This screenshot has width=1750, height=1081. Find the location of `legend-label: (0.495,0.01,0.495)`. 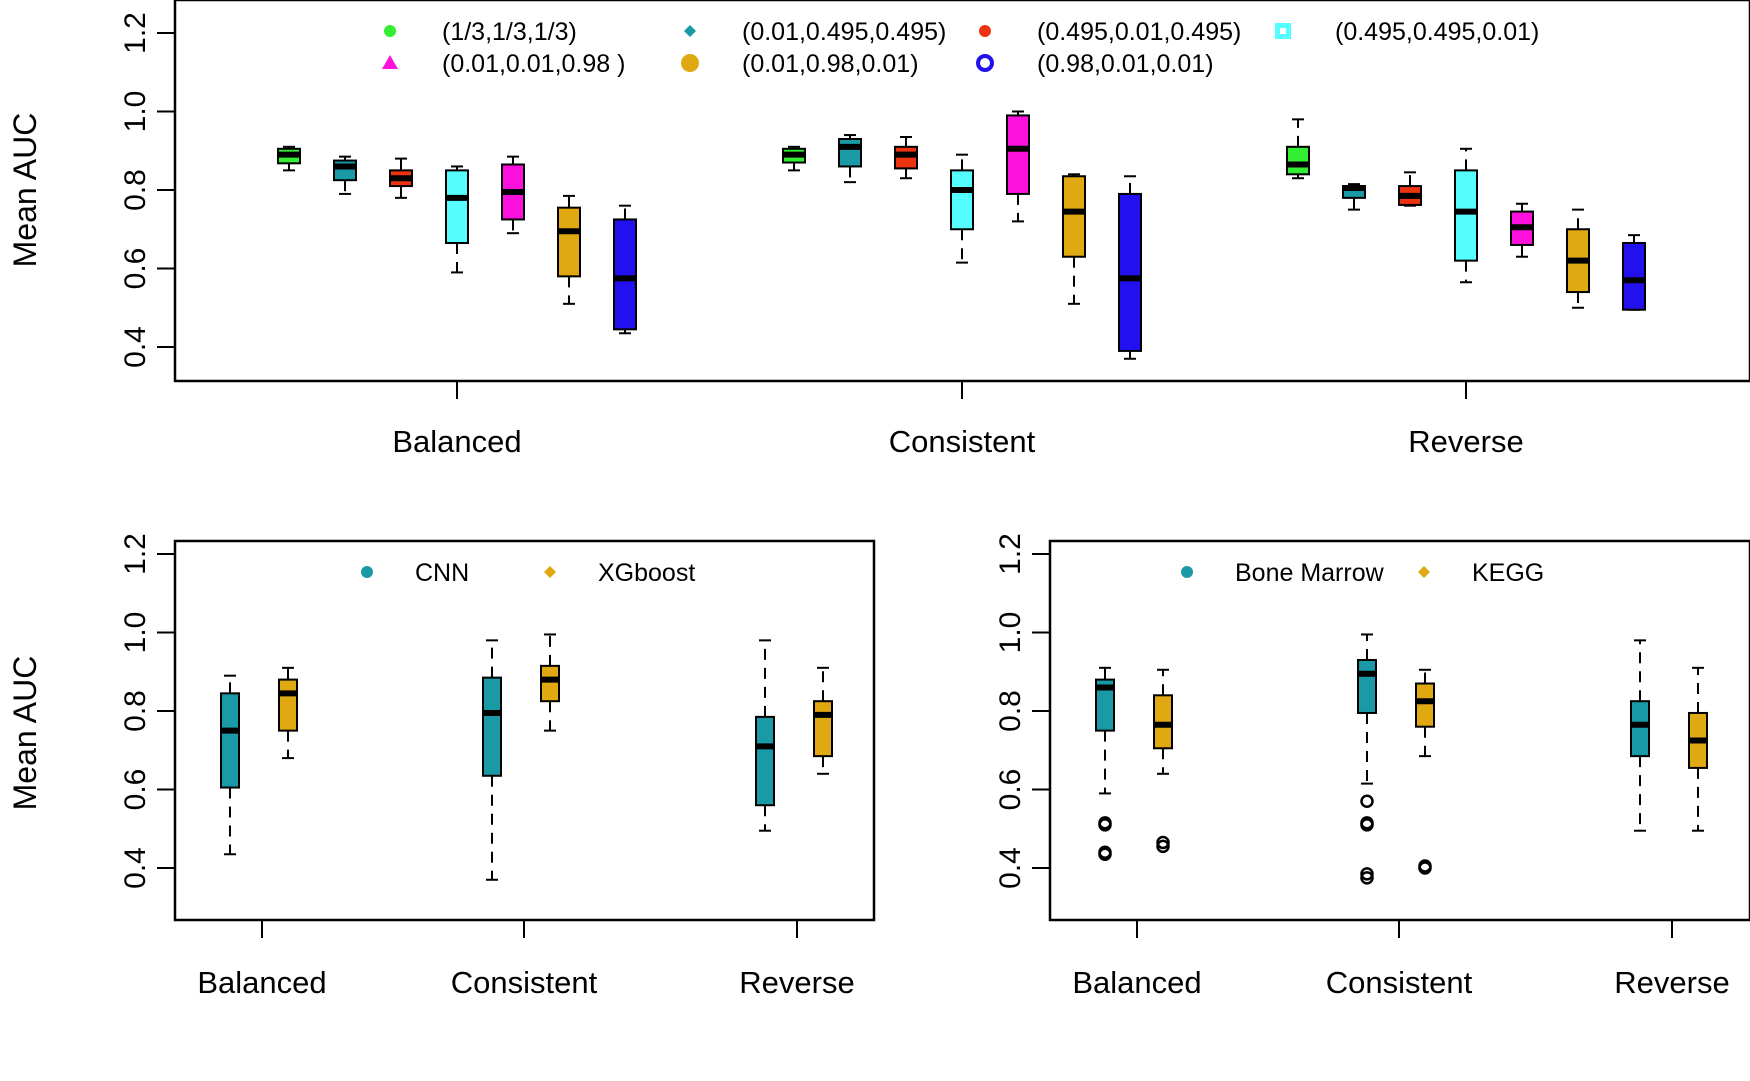

legend-label: (0.495,0.01,0.495) is located at coordinates (1139, 32).